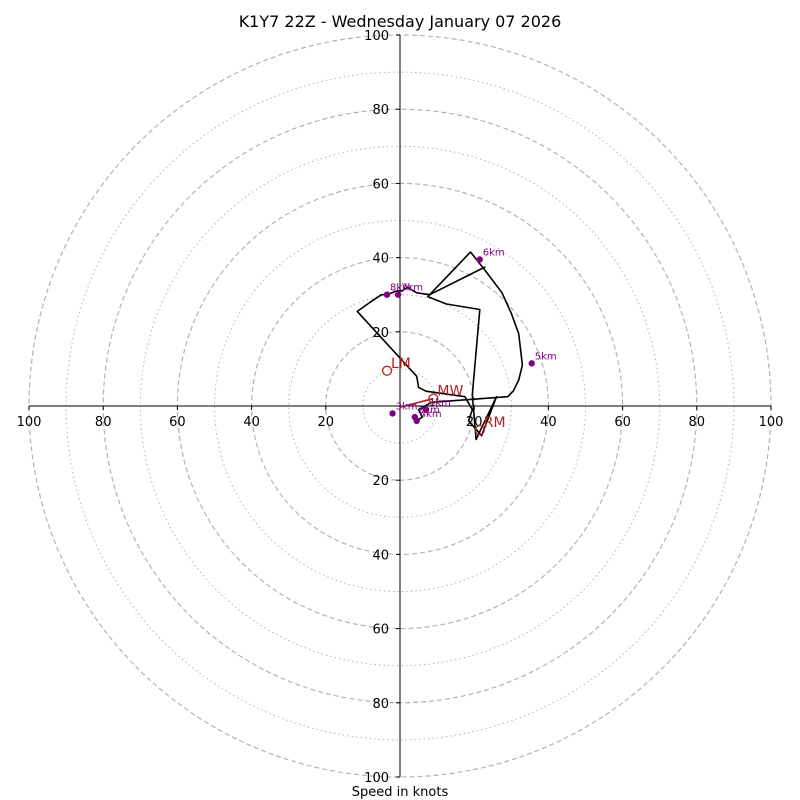  What do you see at coordinates (433, 398) in the screenshot?
I see `storm-marker-mw` at bounding box center [433, 398].